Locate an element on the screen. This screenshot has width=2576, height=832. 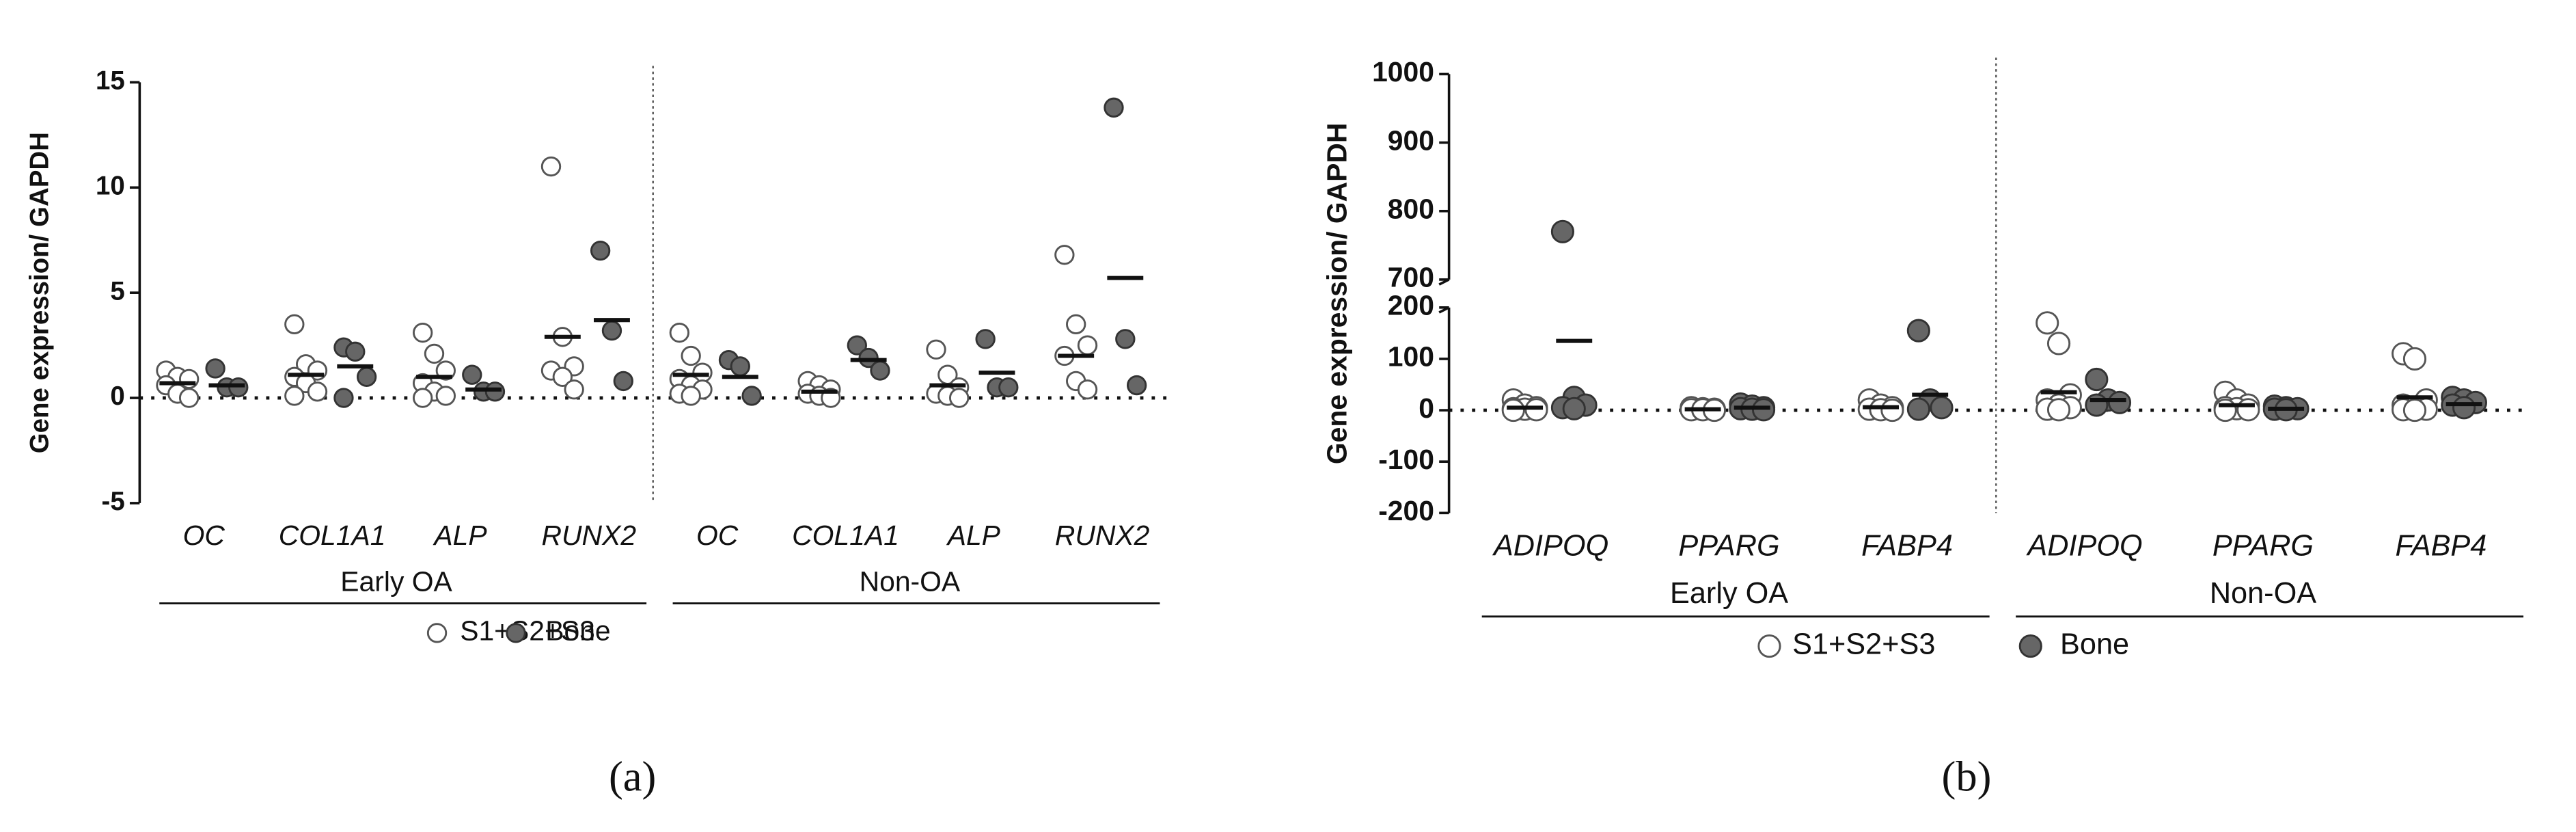
y-tick-label: -5 is located at coordinates (113, 501).